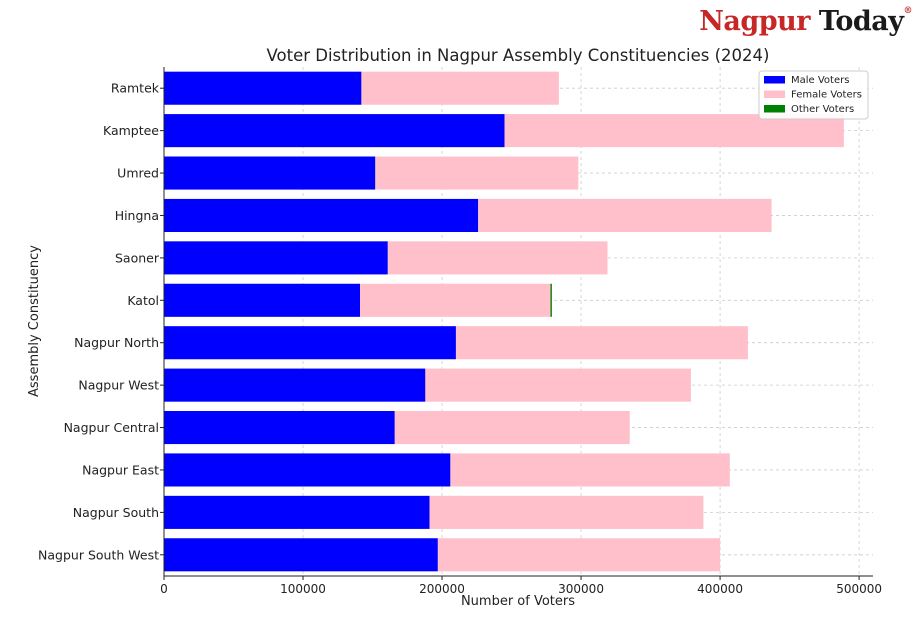 The width and height of the screenshot is (920, 632). I want to click on category-label: Nagpur Central, so click(111, 427).